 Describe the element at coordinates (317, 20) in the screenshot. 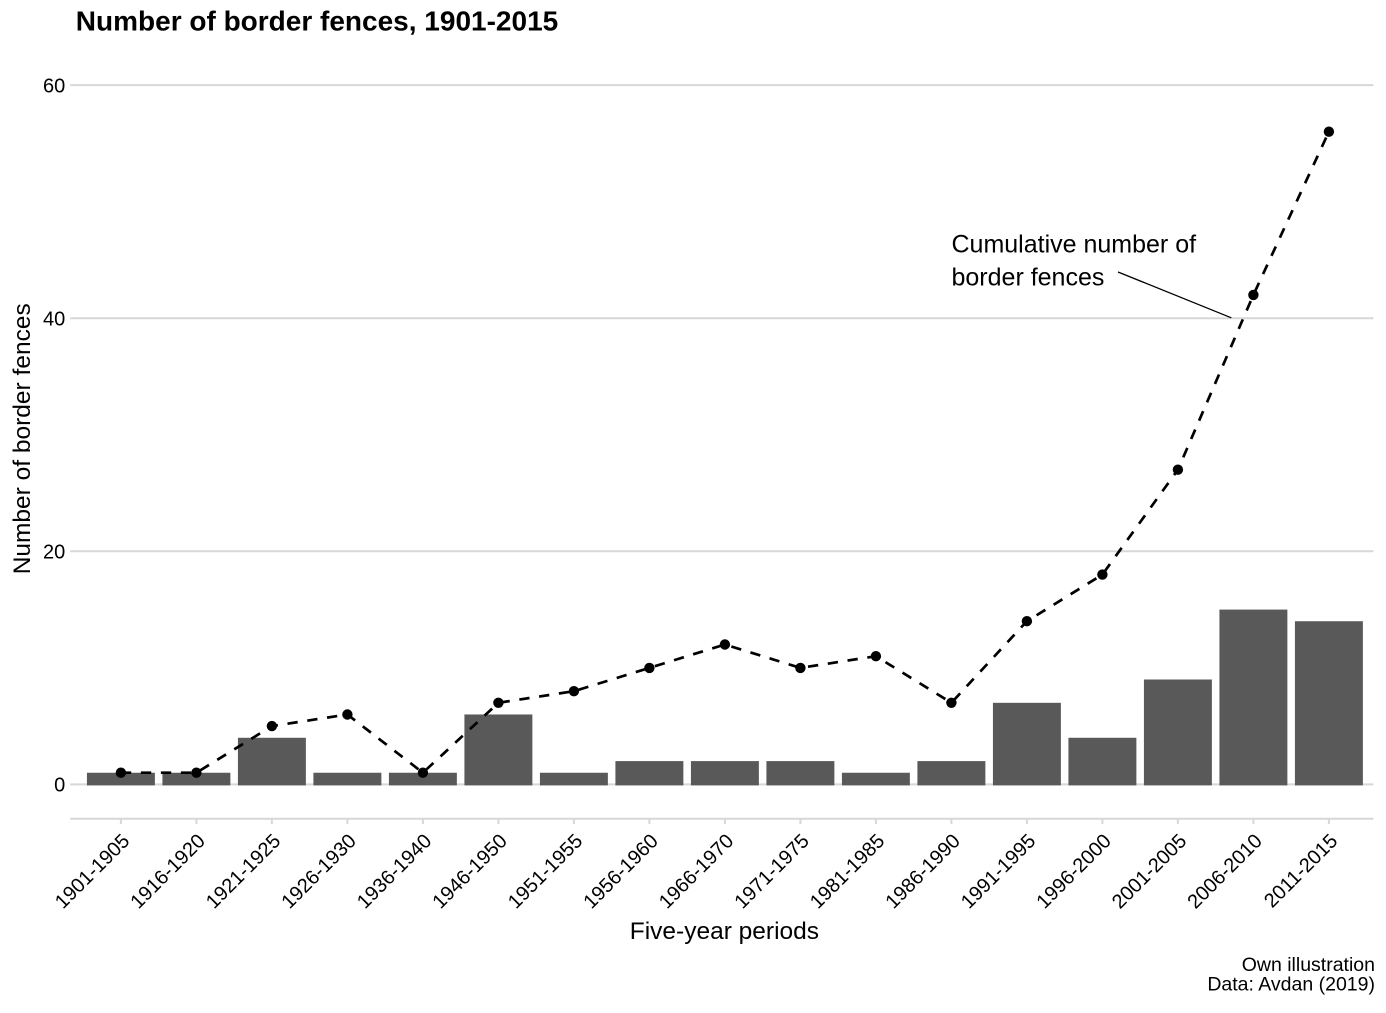

I see `svg-text:Number of border fences, 1901-: Number of border fences, 1901-2015` at that location.